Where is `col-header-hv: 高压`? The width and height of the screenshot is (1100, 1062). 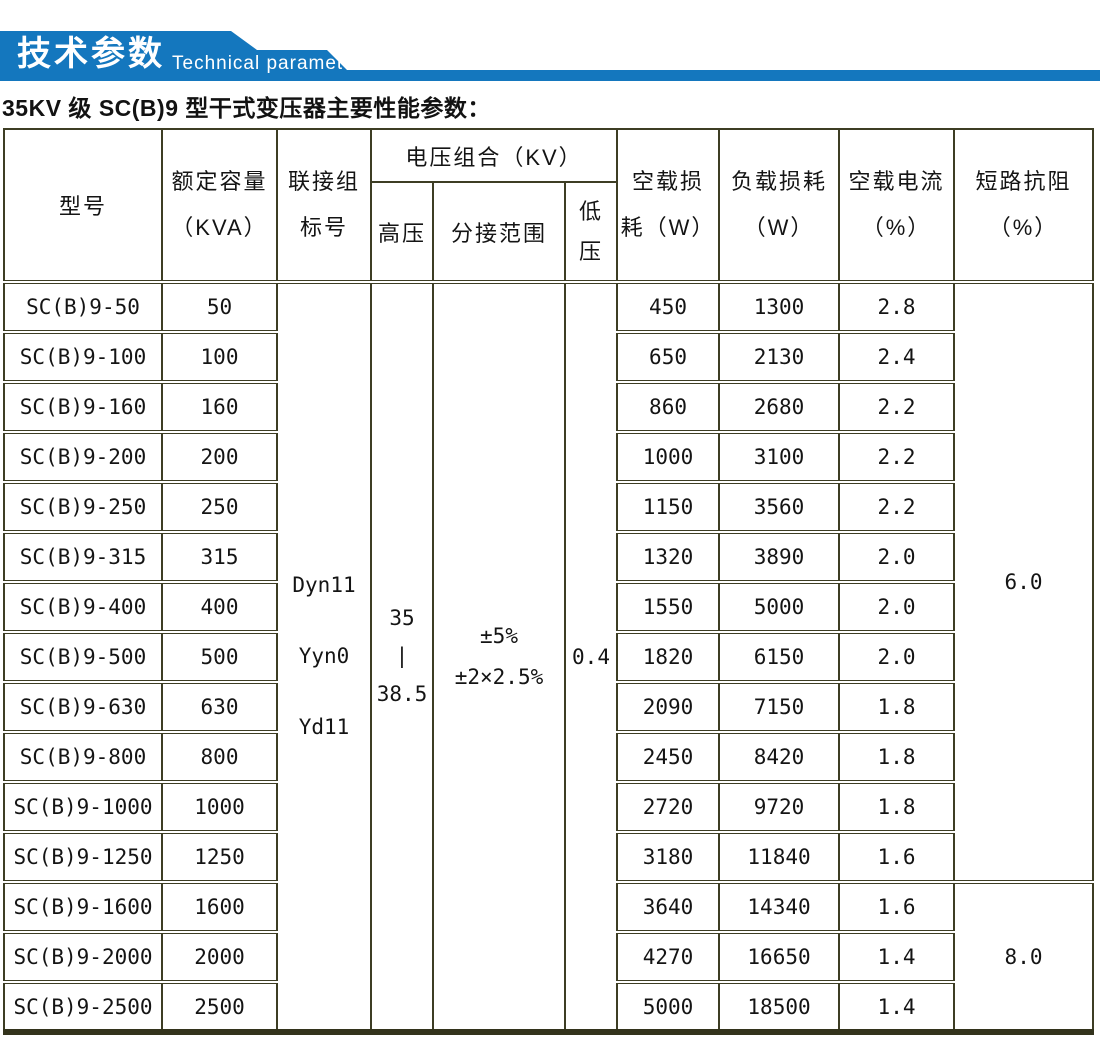
col-header-hv: 高压 is located at coordinates (402, 232).